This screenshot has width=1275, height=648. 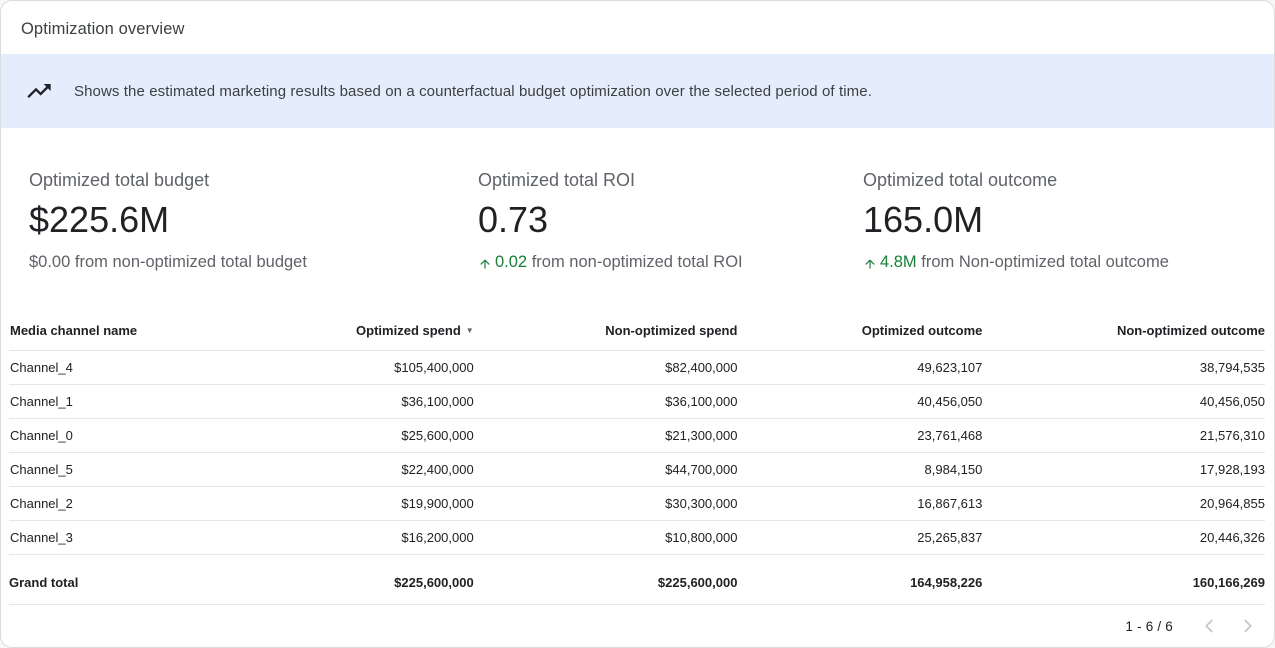 What do you see at coordinates (348, 469) in the screenshot?
I see `value-cell: $22,400,000` at bounding box center [348, 469].